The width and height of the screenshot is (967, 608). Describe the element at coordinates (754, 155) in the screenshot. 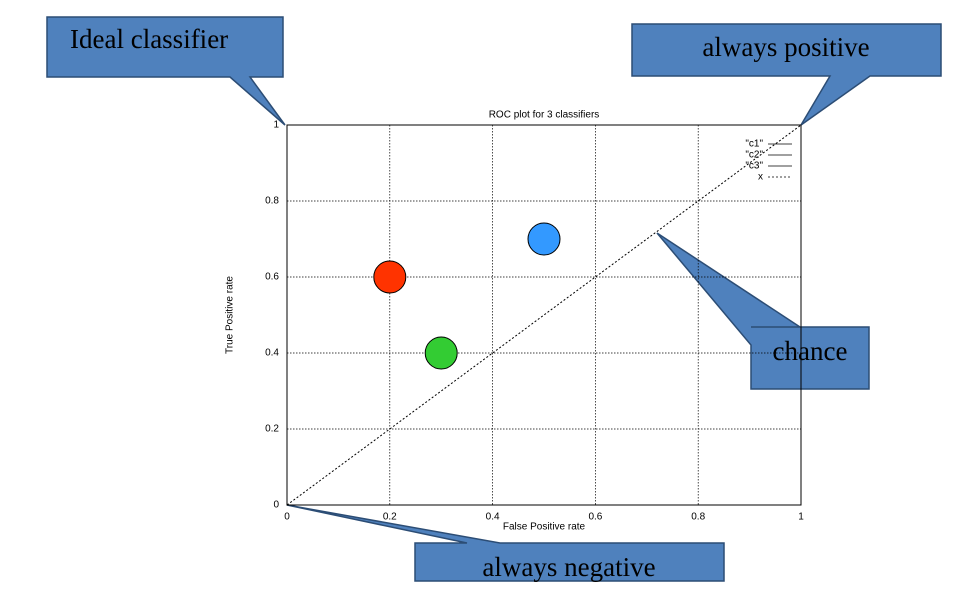

I see `legend-label: "c2"` at that location.